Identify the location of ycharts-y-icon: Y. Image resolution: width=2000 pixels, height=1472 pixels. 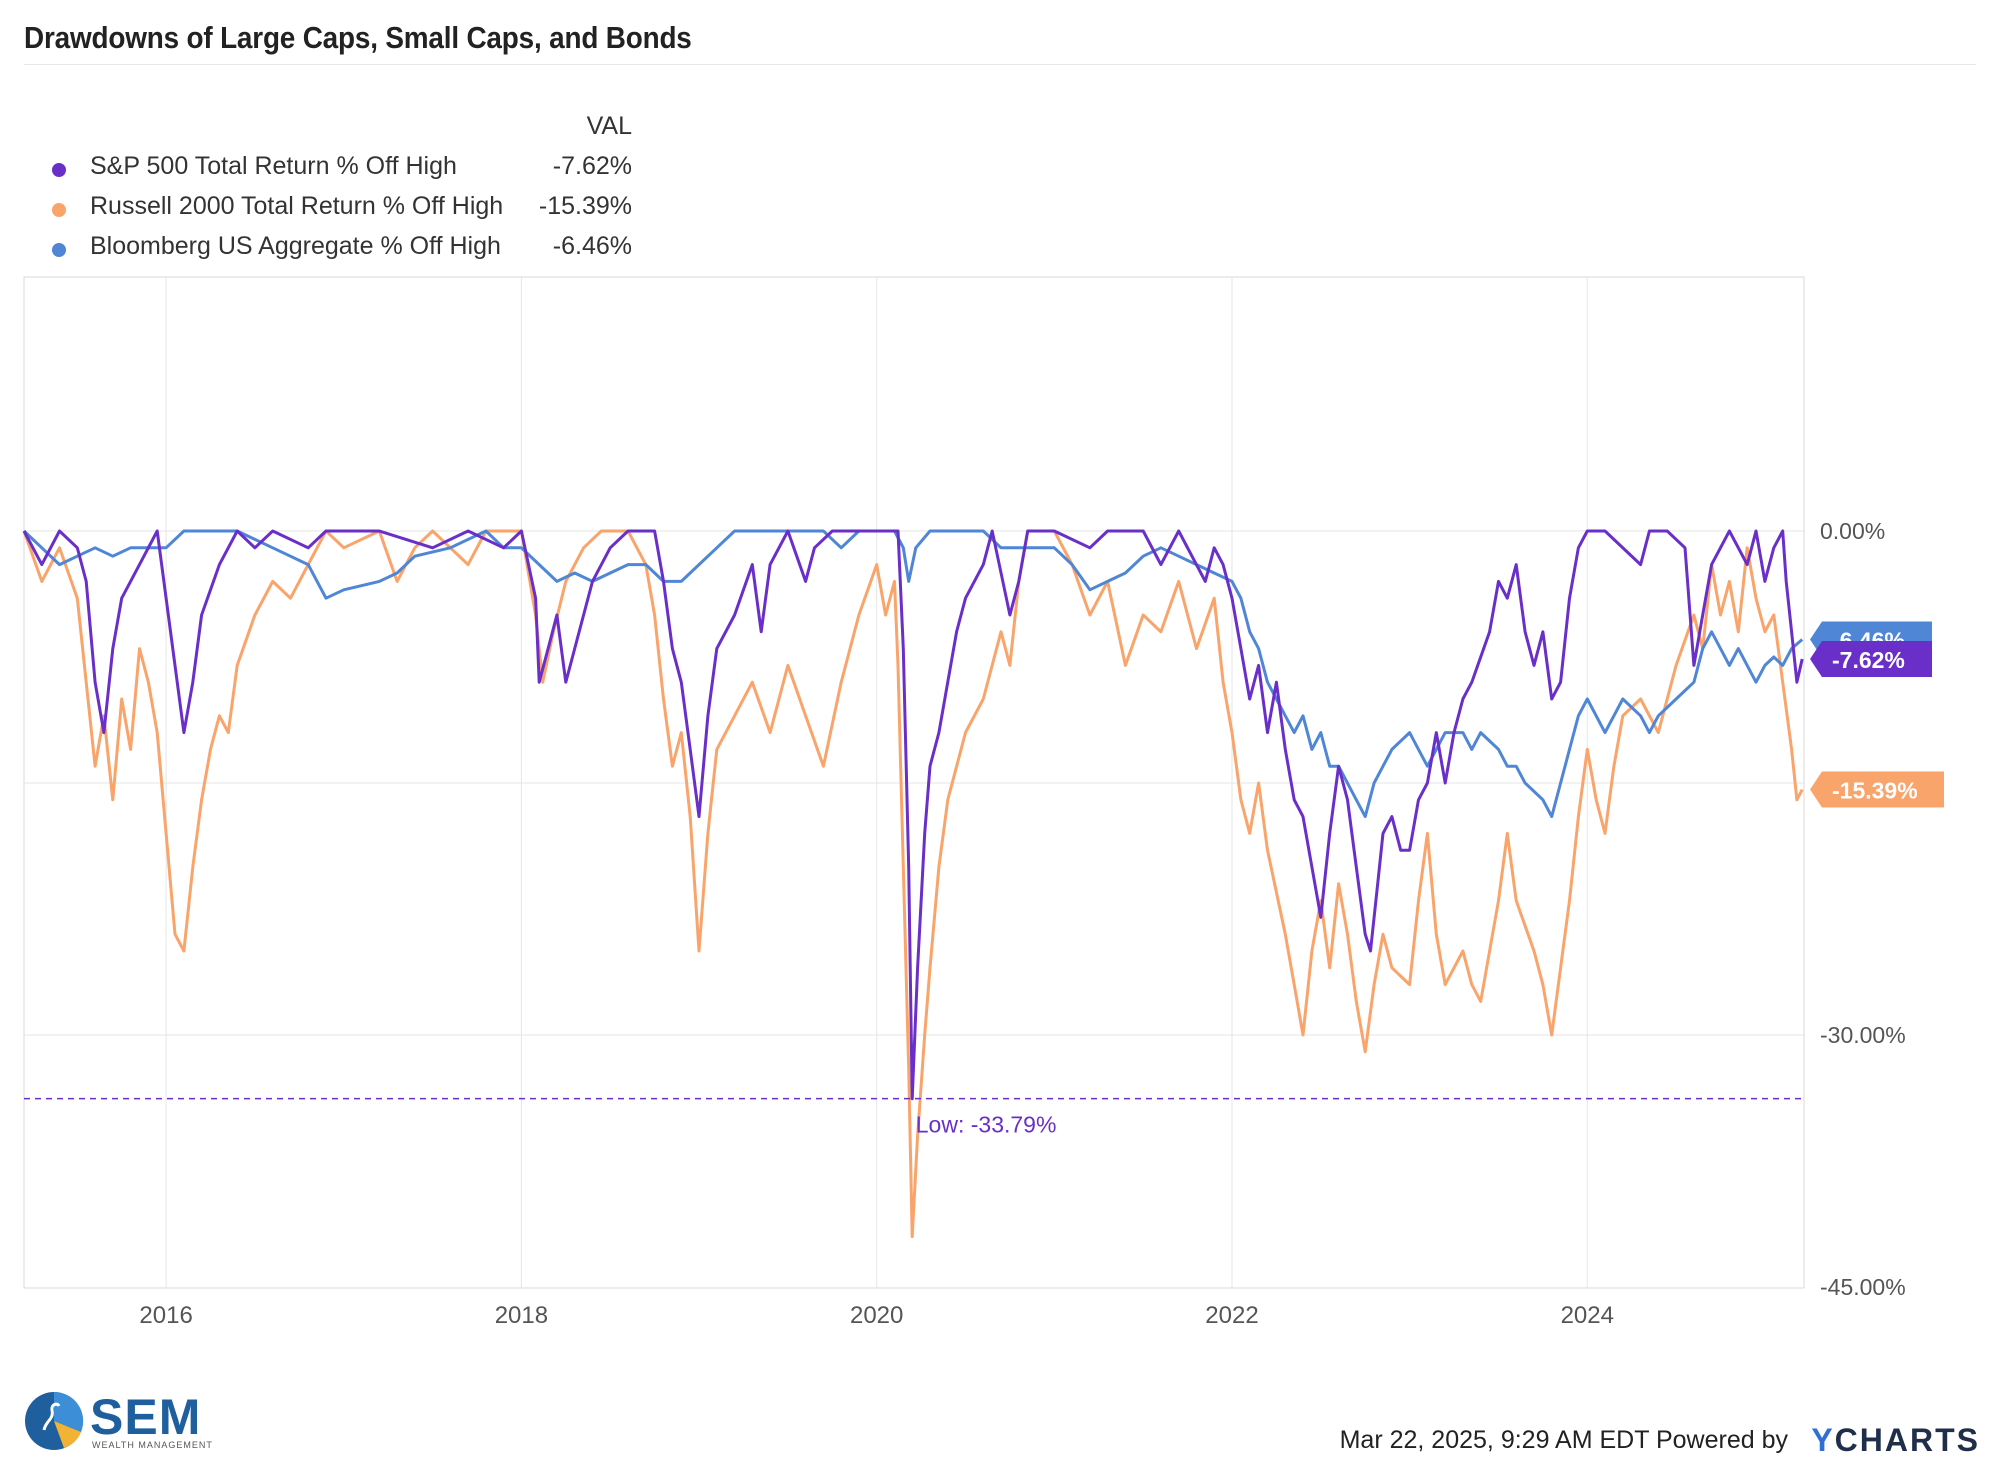
(1823, 1440).